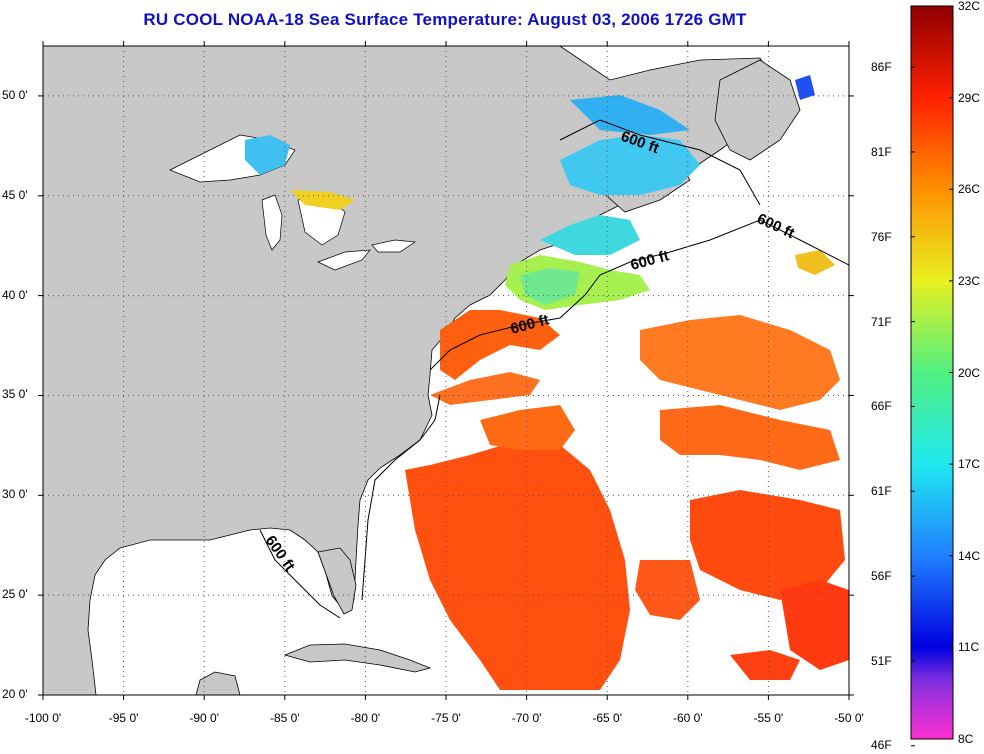  I want to click on lon-tick-label: -60 0', so click(687, 718).